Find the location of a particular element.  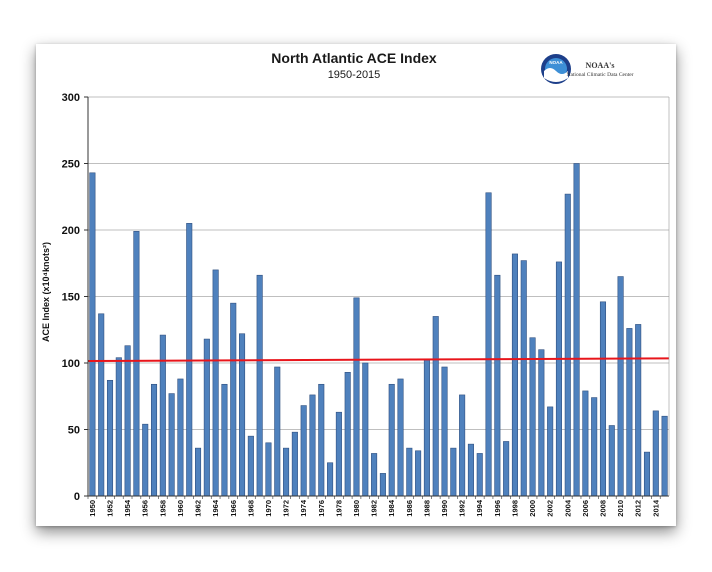

bar-1968 is located at coordinates (250, 466).